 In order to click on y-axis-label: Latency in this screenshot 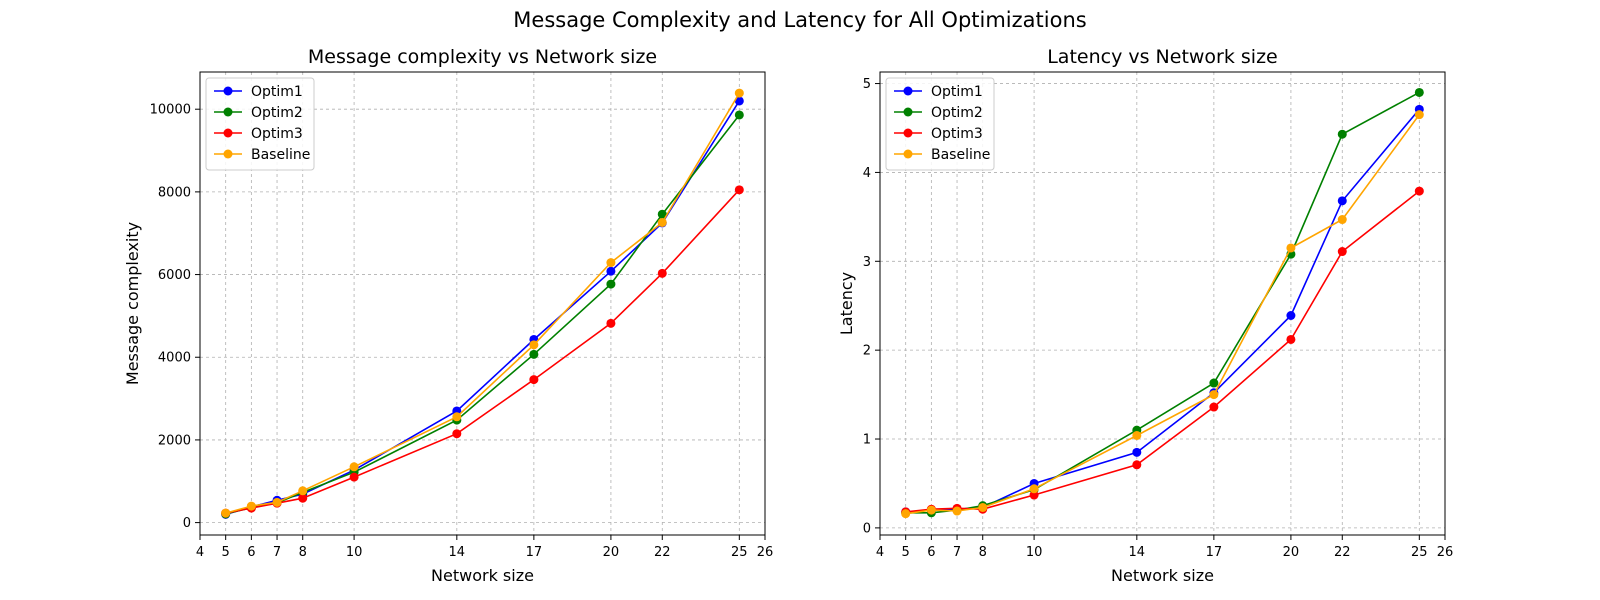, I will do `click(846, 303)`.